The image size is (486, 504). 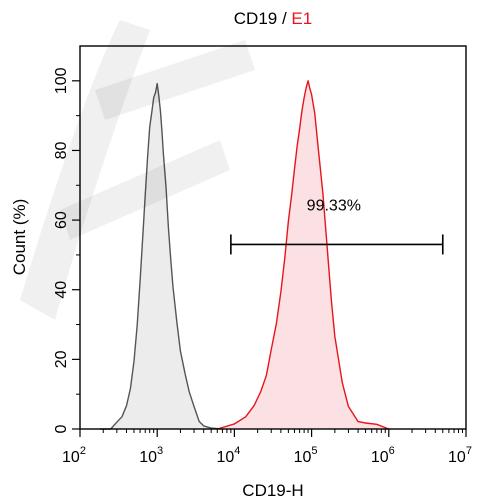 I want to click on x-tick-label: 10⁴, so click(x=228, y=455).